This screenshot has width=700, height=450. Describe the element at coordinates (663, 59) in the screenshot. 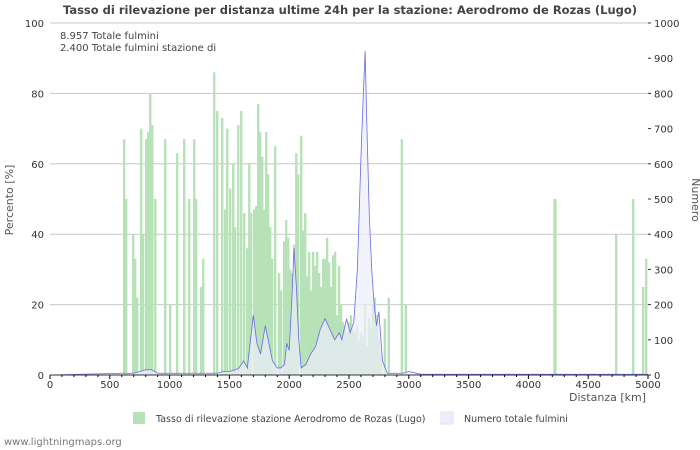

I see `y2-tick-label: 900` at that location.